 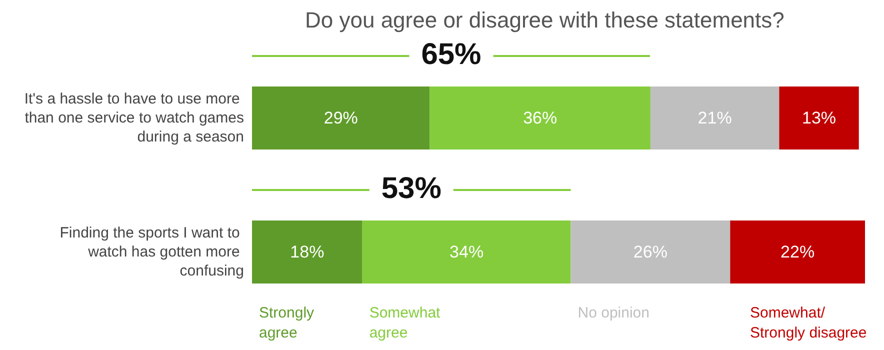 I want to click on data-label: 22%, so click(x=797, y=252).